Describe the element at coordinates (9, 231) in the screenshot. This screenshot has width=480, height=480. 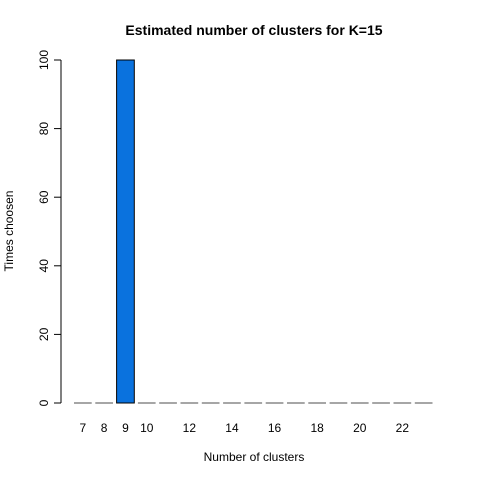
I see `y-axis-label: Times choosen` at that location.